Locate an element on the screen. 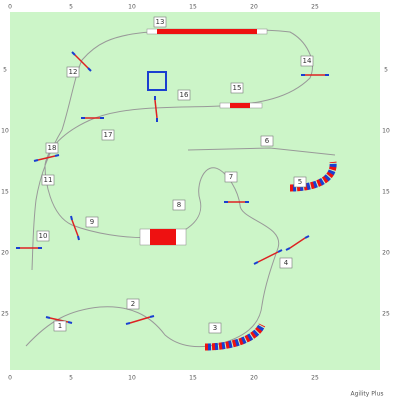 Image resolution: width=400 pixels, height=400 pixels. seesaw-plank is located at coordinates (240, 105).